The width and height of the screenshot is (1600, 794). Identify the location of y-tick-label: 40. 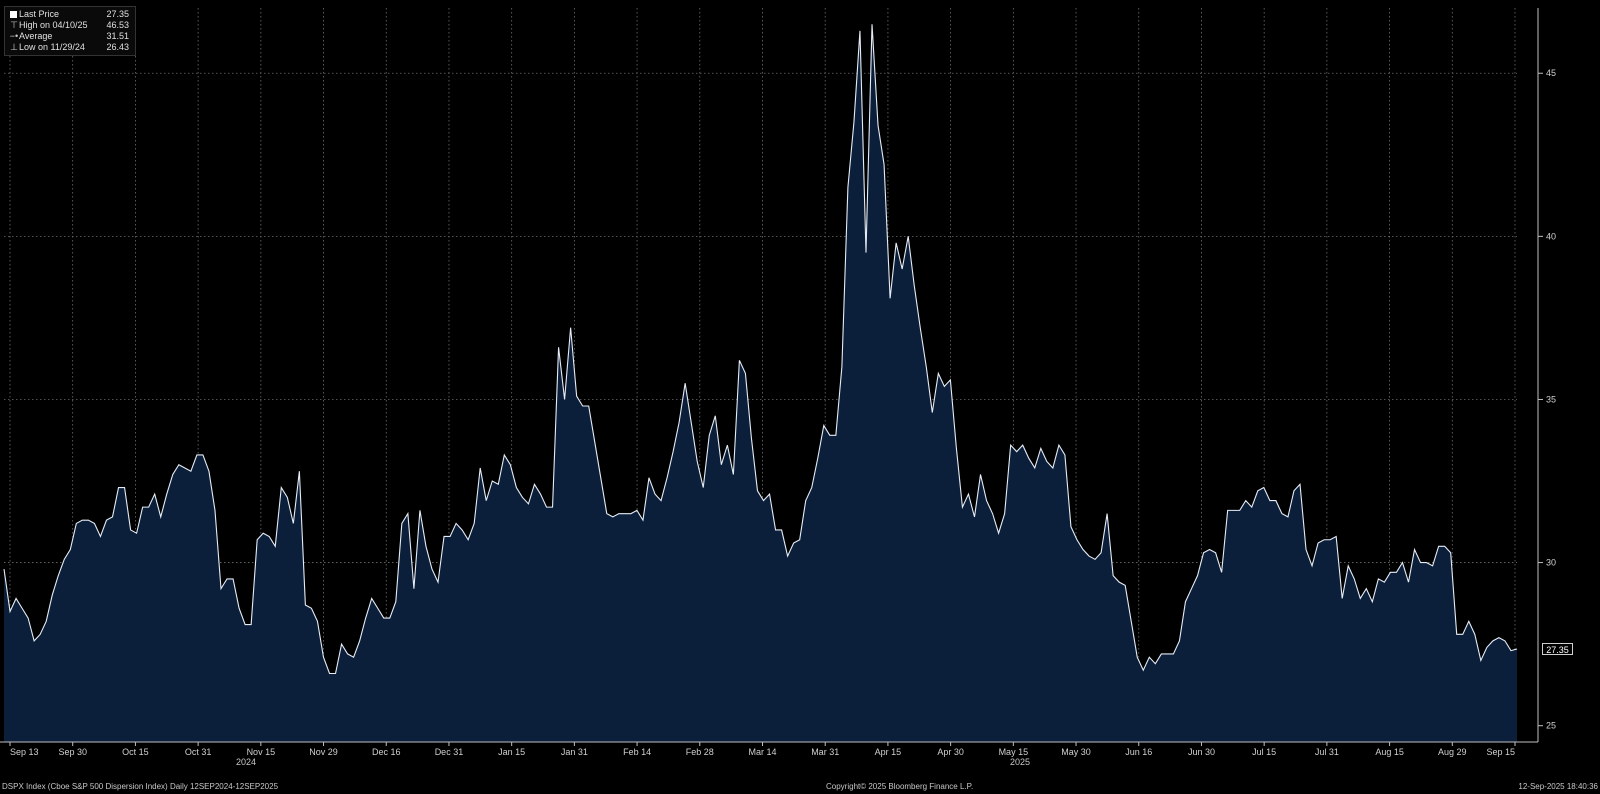
(1551, 236).